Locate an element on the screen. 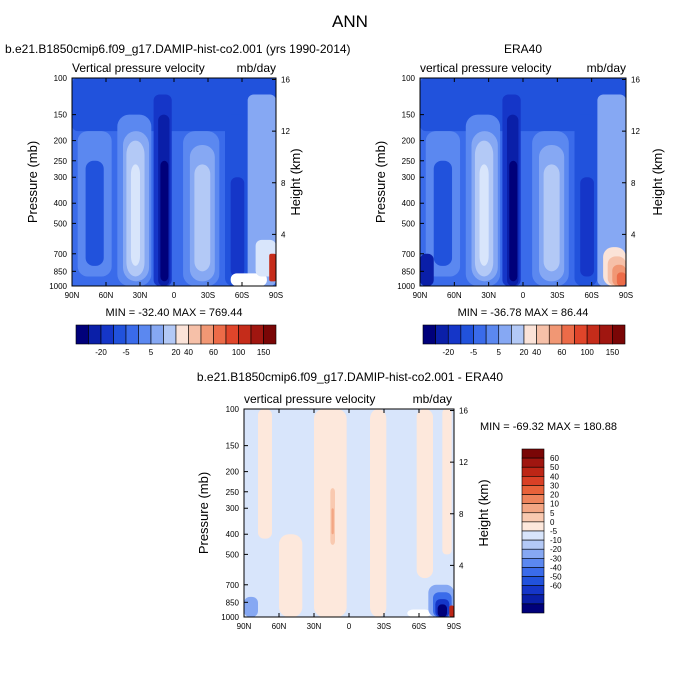 This screenshot has width=700, height=700. colorbar-label: 100 is located at coordinates (239, 352).